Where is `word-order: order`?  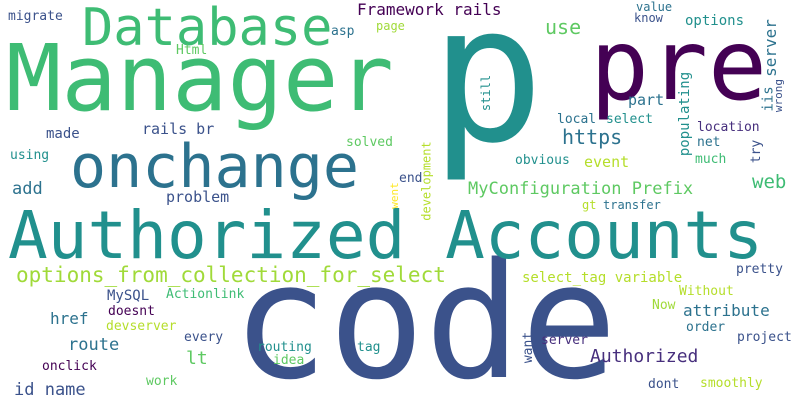
word-order: order is located at coordinates (706, 327).